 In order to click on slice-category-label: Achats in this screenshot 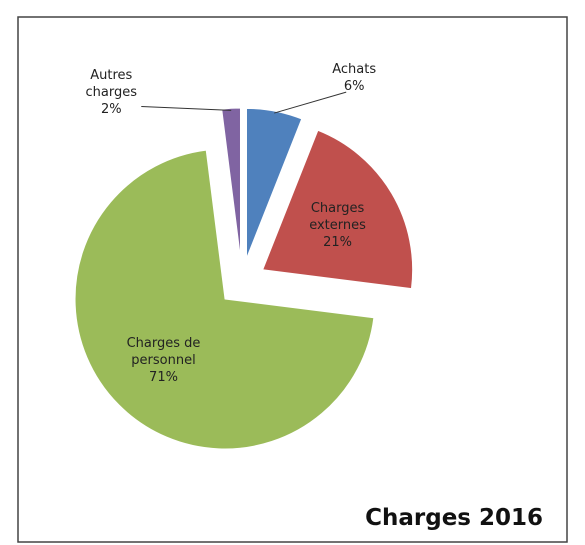, I will do `click(354, 70)`.